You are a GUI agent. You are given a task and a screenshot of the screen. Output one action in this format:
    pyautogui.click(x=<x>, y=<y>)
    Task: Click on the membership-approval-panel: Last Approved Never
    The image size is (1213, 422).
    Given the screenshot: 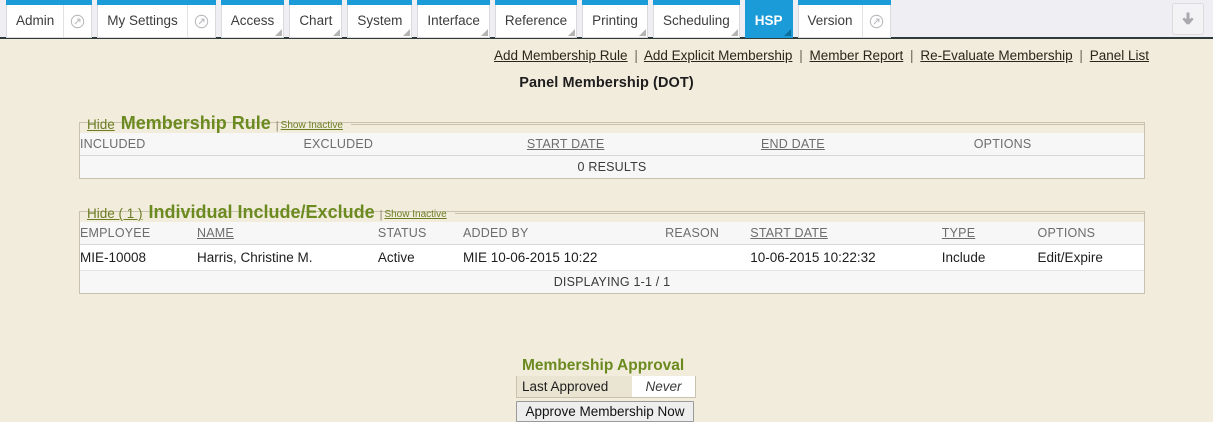 What is the action you would take?
    pyautogui.click(x=606, y=387)
    